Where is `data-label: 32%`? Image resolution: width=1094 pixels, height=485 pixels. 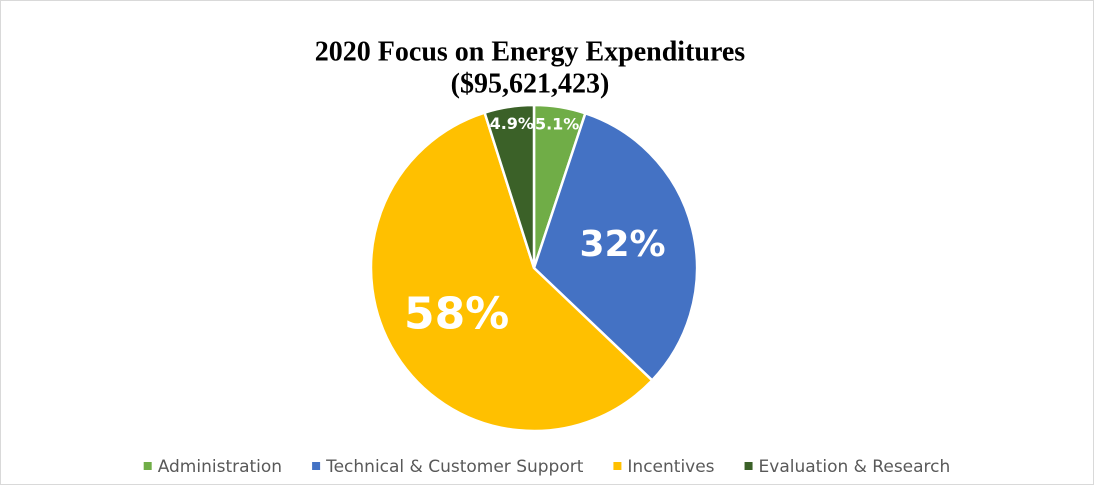
data-label: 32% is located at coordinates (622, 244).